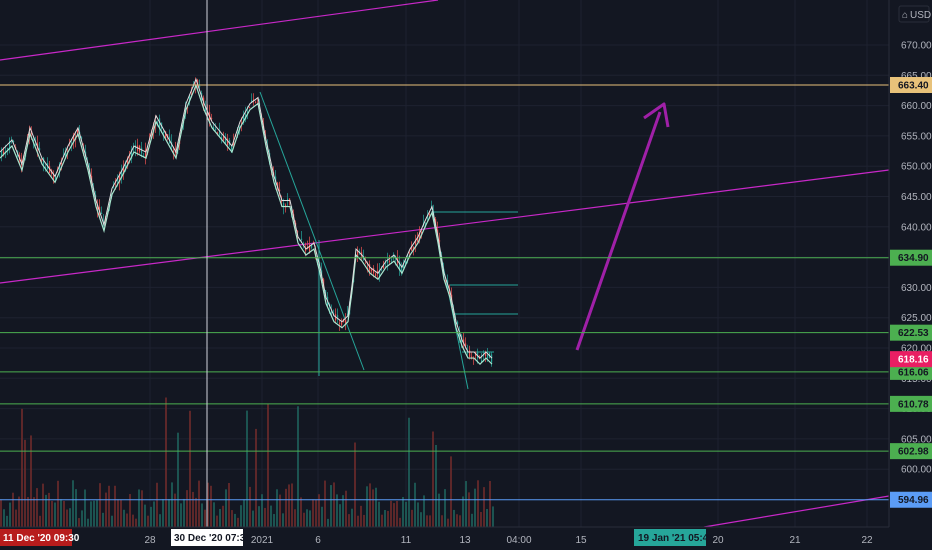 The image size is (932, 550). I want to click on currency-selector: ⌂ USD, so click(914, 14).